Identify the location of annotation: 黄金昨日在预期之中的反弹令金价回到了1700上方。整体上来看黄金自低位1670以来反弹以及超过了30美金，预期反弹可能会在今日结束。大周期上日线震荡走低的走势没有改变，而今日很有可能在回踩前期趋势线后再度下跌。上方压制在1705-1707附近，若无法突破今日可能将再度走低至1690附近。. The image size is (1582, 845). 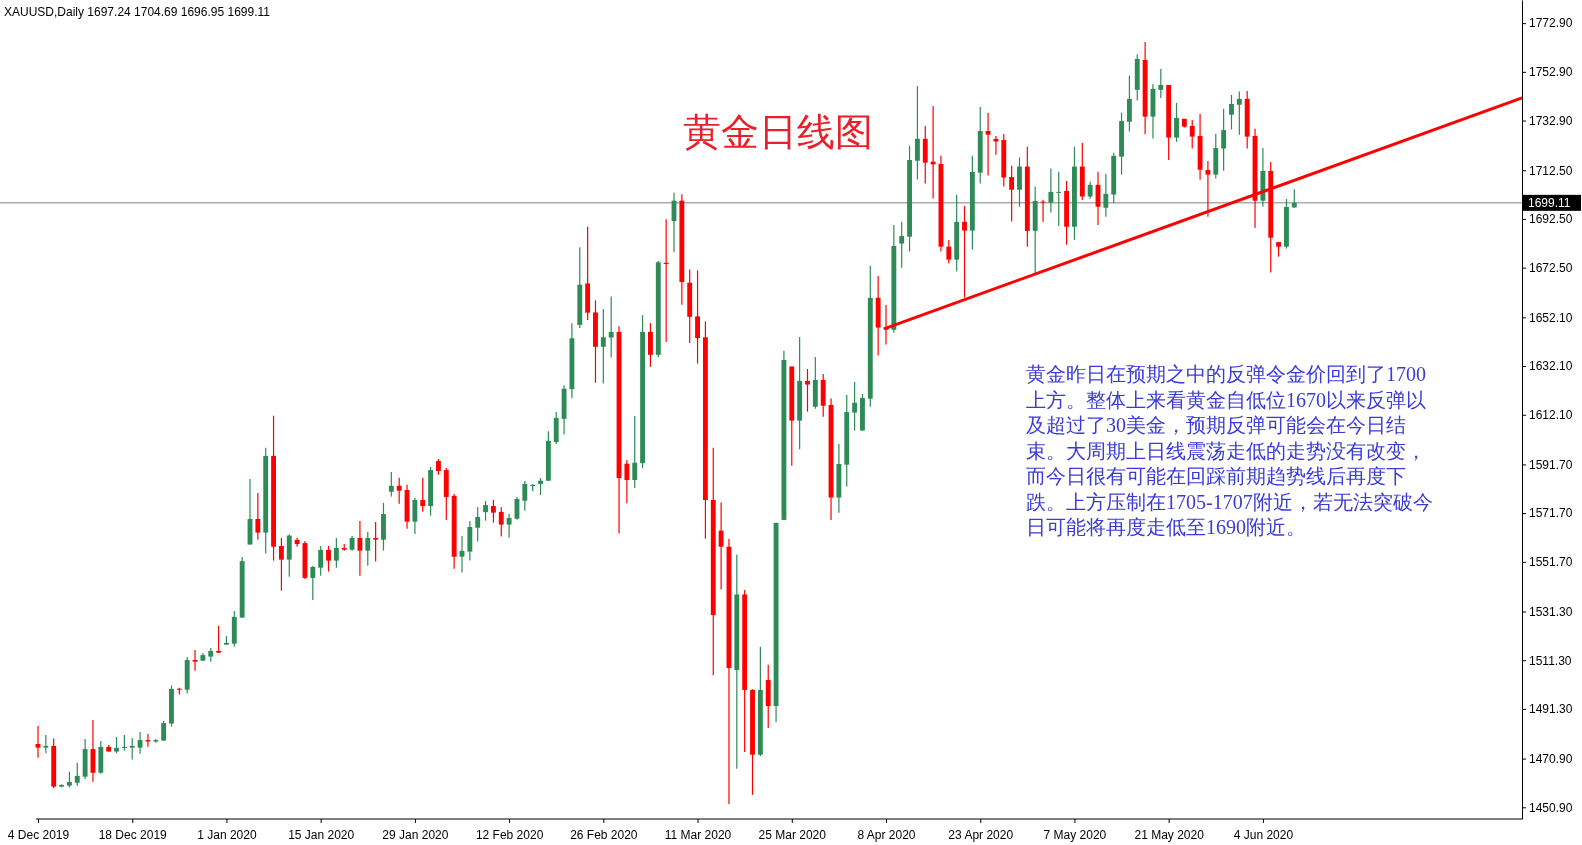
(1230, 451).